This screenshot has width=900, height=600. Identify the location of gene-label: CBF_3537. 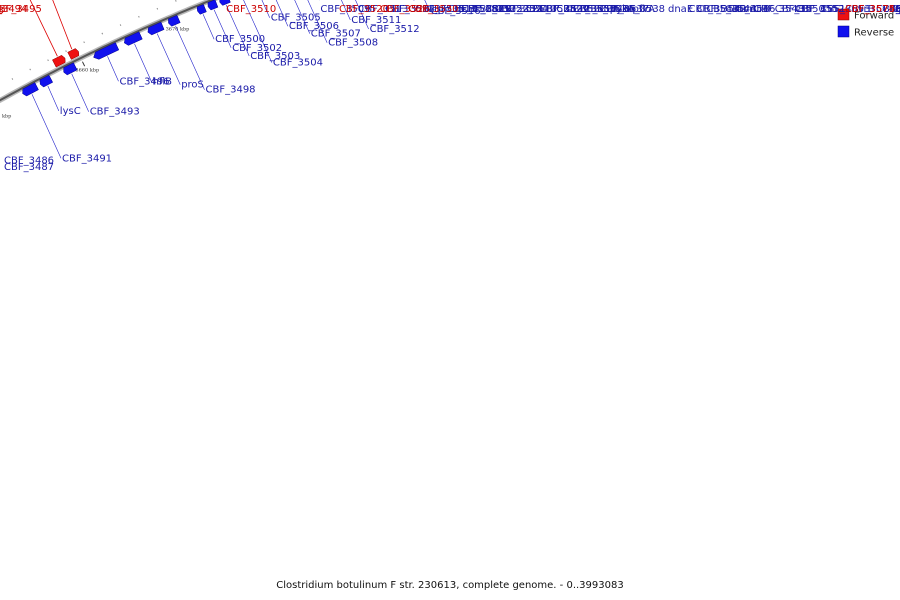
(624, 9).